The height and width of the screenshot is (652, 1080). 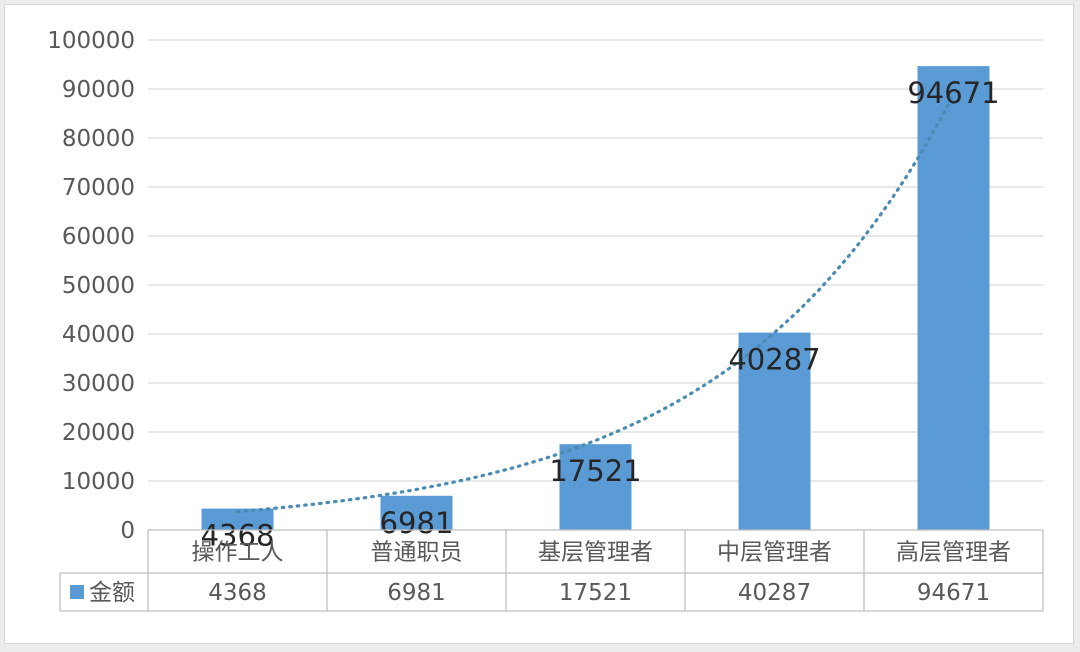 What do you see at coordinates (77, 592) in the screenshot?
I see `legend-swatch` at bounding box center [77, 592].